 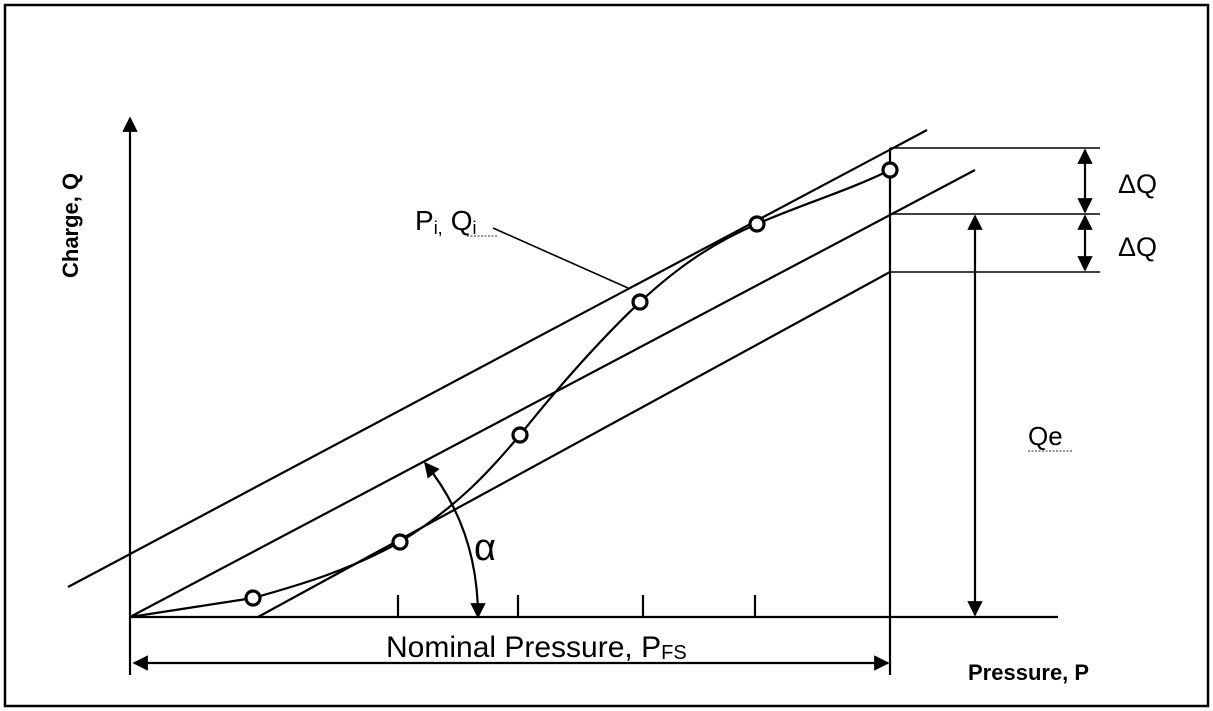 What do you see at coordinates (424, 220) in the screenshot?
I see `point-label-p: P` at bounding box center [424, 220].